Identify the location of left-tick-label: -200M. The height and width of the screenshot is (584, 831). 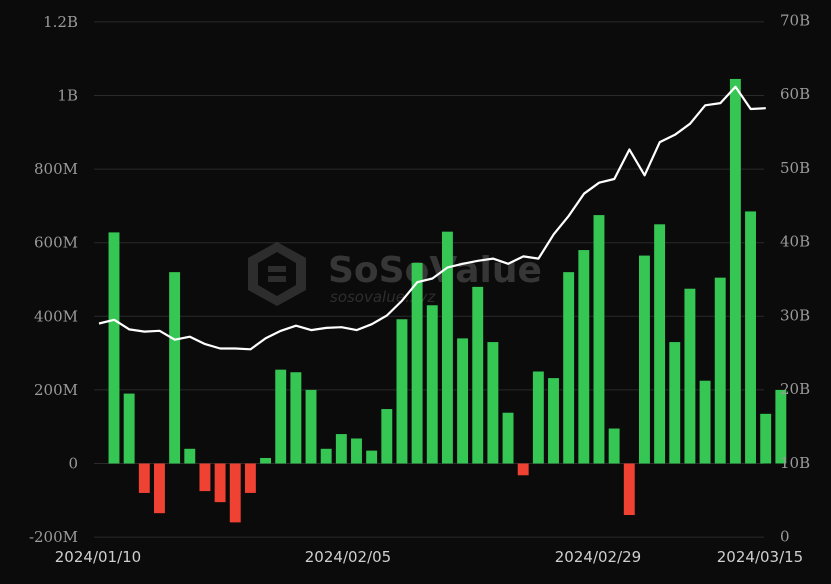
(53, 537).